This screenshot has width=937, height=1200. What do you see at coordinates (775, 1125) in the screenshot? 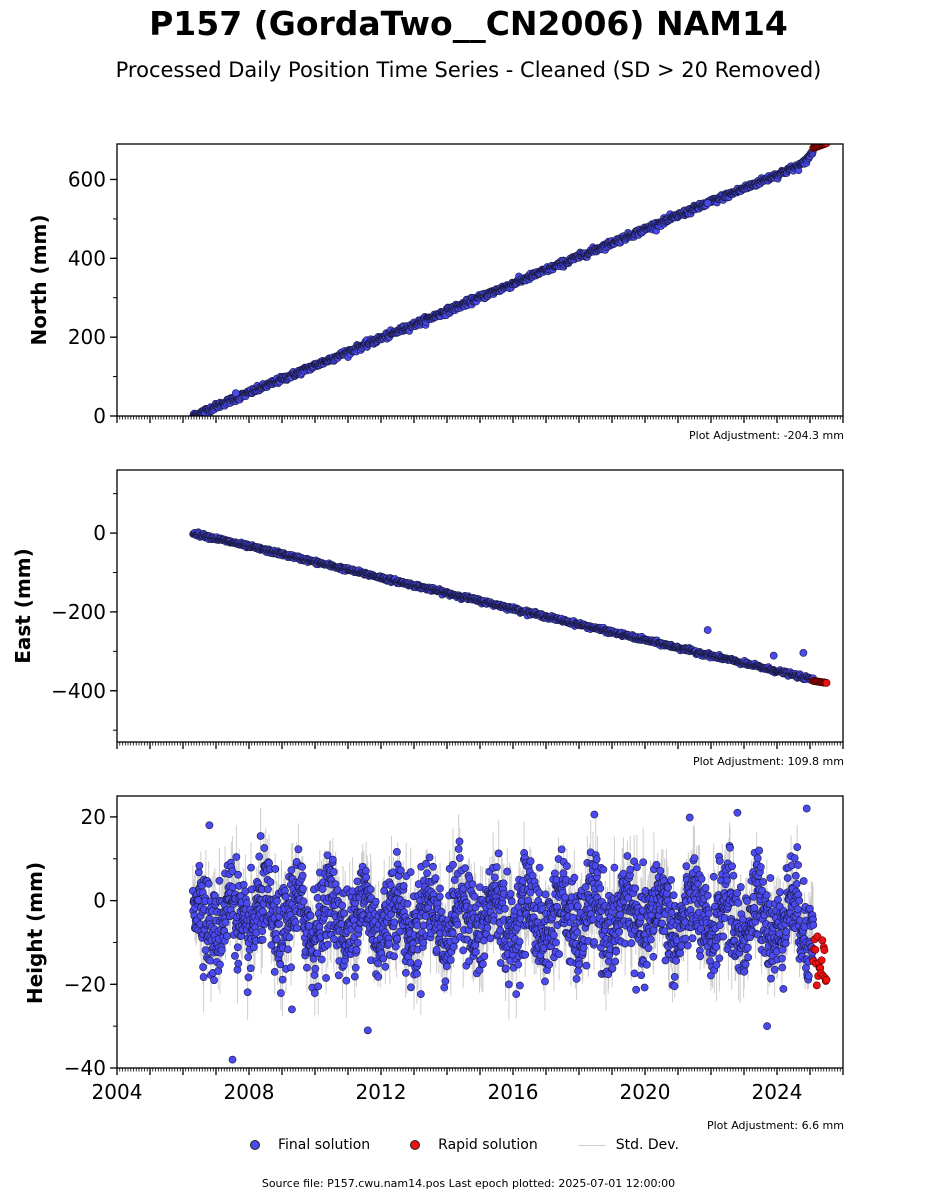
I see `height-adjustment: Plot Adjustment: 6.6 mm` at bounding box center [775, 1125].